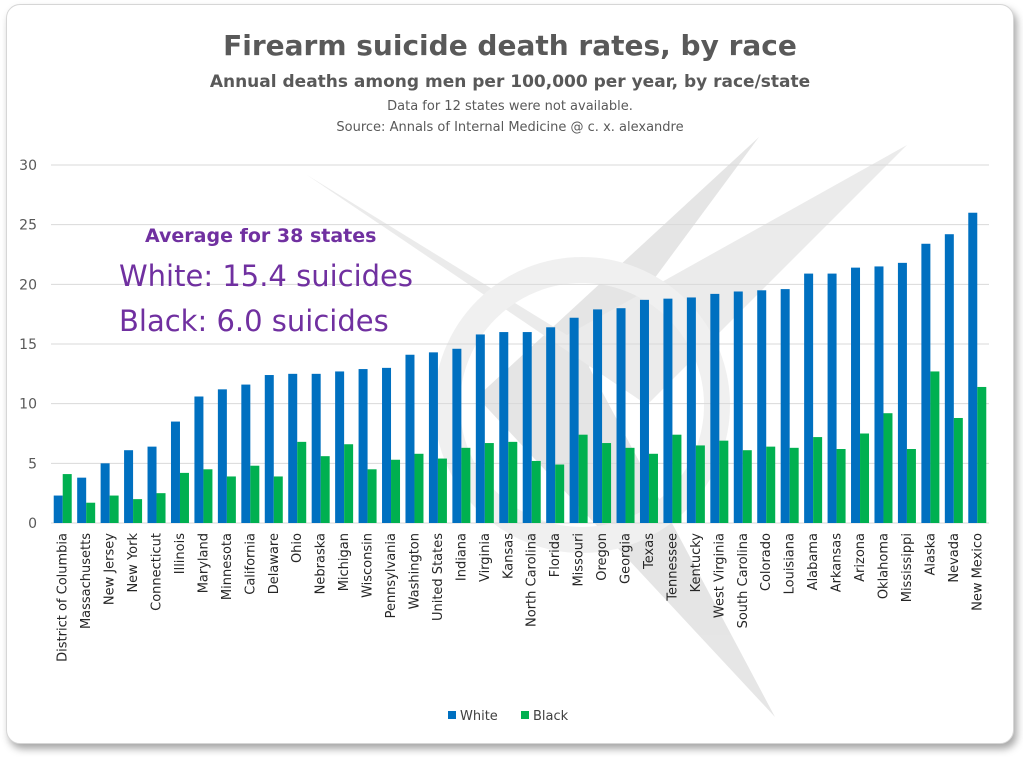 This screenshot has width=1023, height=757. What do you see at coordinates (766, 562) in the screenshot?
I see `x-tick-label: Colorado` at bounding box center [766, 562].